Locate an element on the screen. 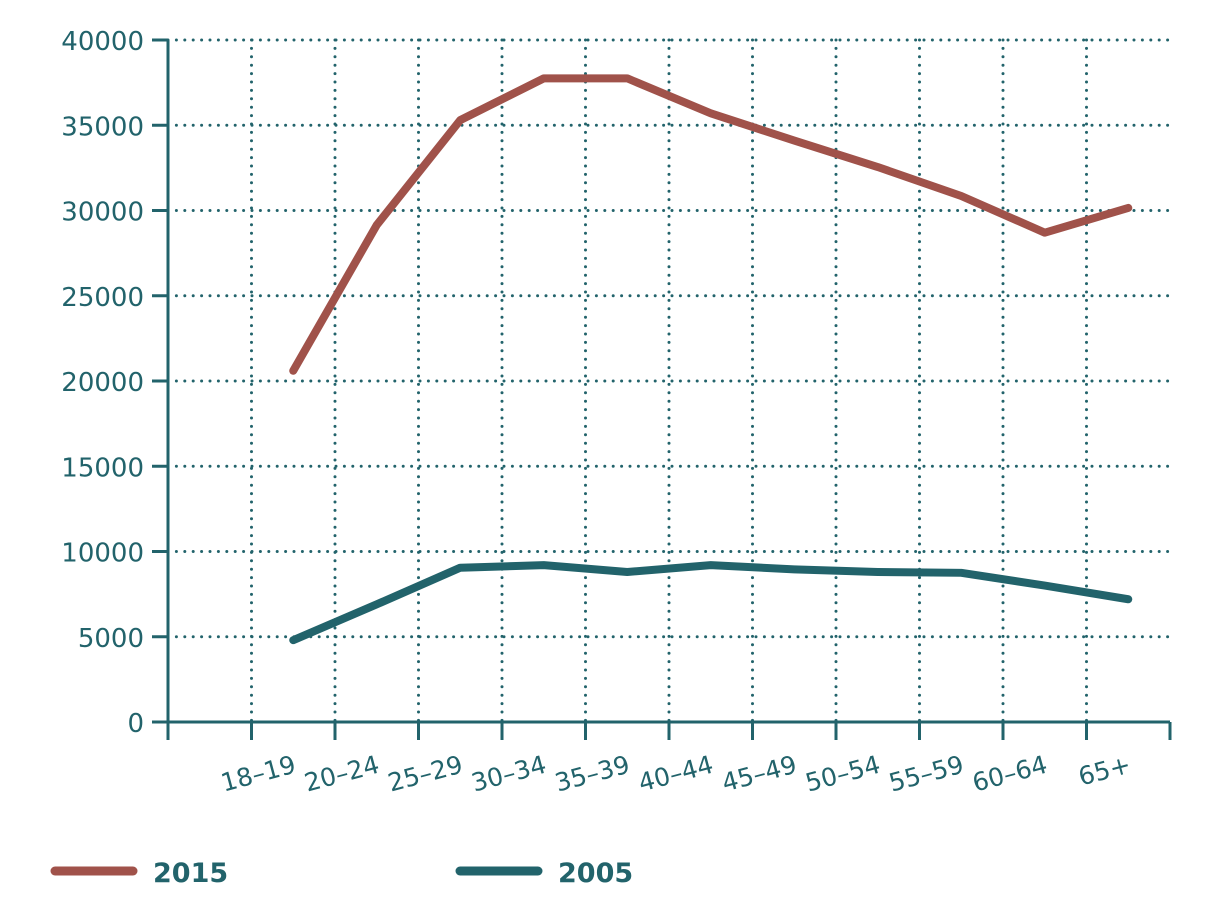 This screenshot has width=1228, height=924. x-tick-label: 45–49 is located at coordinates (759, 774).